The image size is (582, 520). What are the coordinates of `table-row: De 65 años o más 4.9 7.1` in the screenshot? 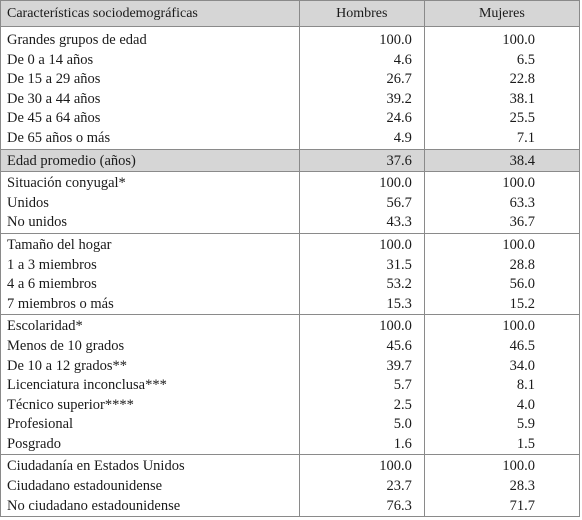 It's located at (290, 139).